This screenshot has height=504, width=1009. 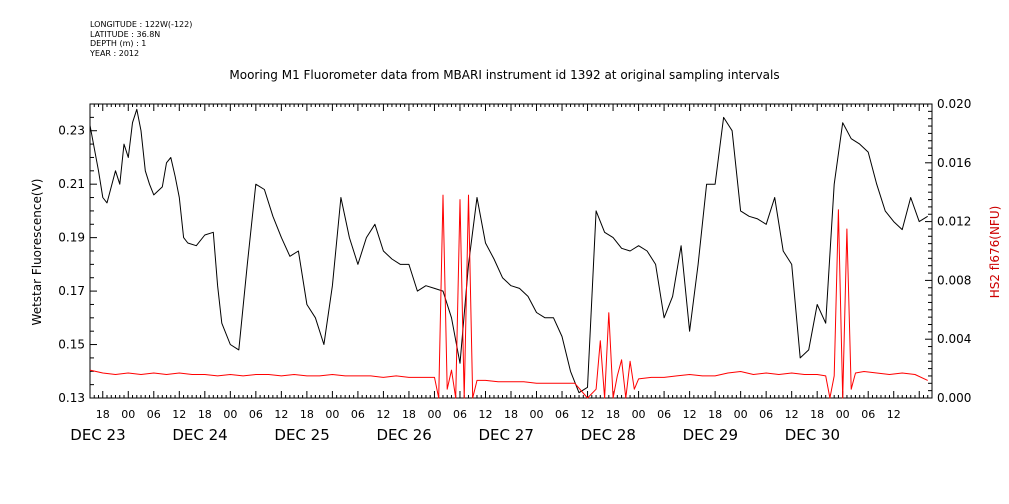 I want to click on depth-text: DEPTH (m) : 1, so click(x=118, y=43).